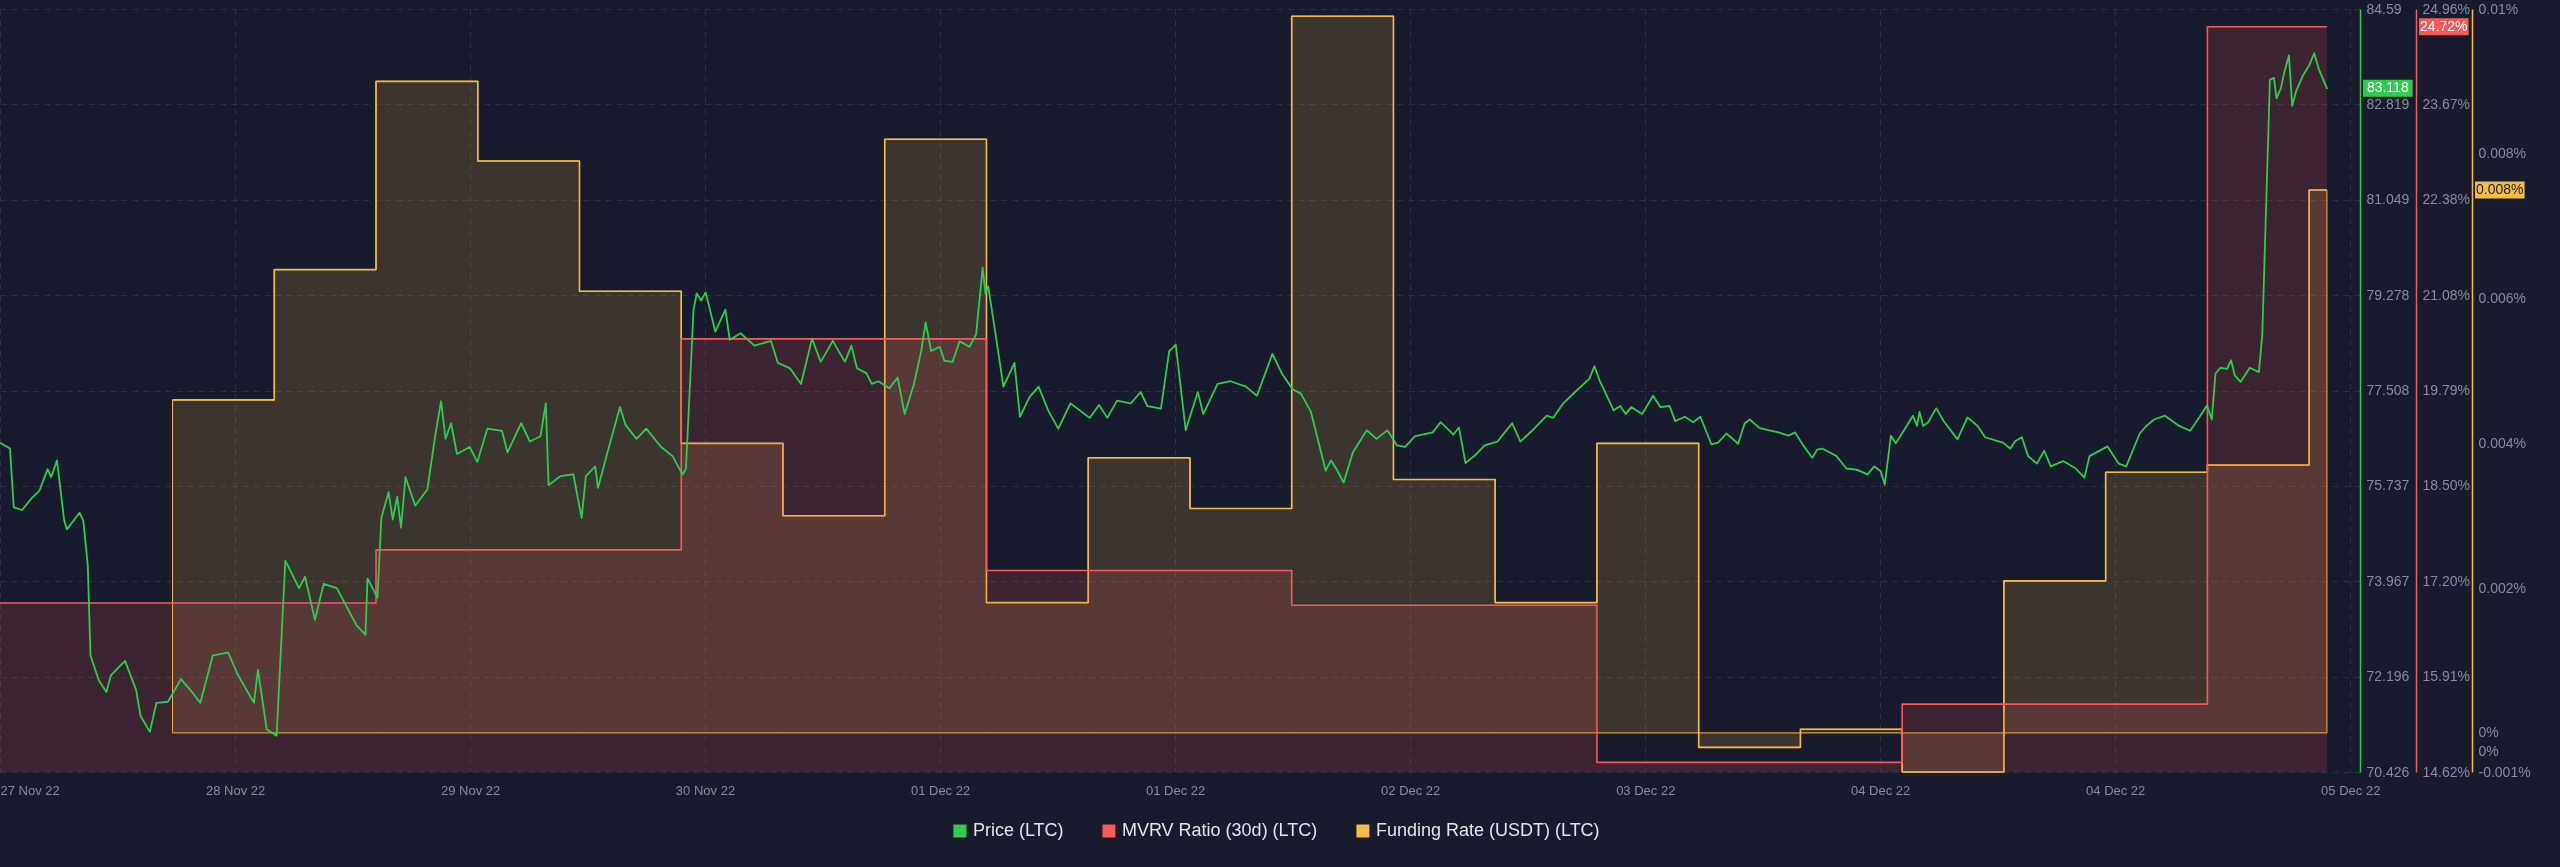  I want to click on x-tick-label: 03 Dec 22, so click(1646, 790).